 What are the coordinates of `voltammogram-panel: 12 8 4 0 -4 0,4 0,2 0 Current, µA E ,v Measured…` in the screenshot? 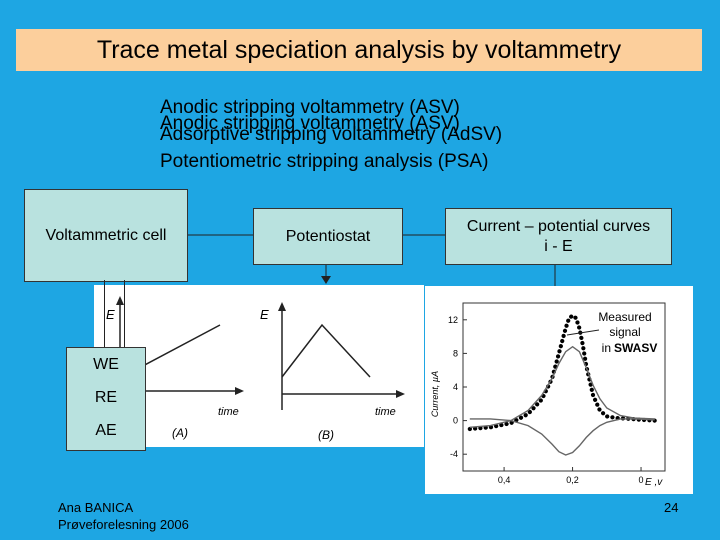 It's located at (559, 390).